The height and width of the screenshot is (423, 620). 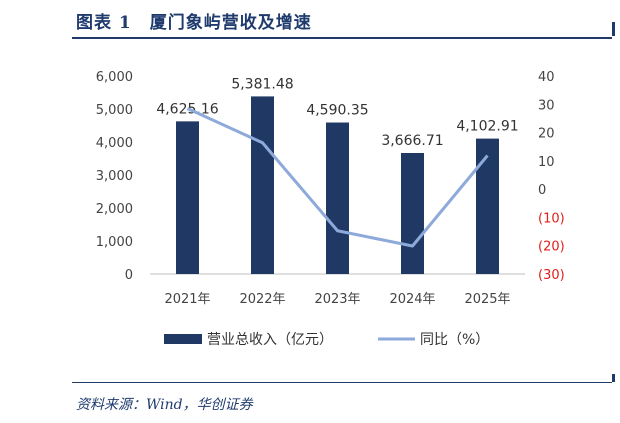 I want to click on x-tick-label: 2022年, so click(x=262, y=299).